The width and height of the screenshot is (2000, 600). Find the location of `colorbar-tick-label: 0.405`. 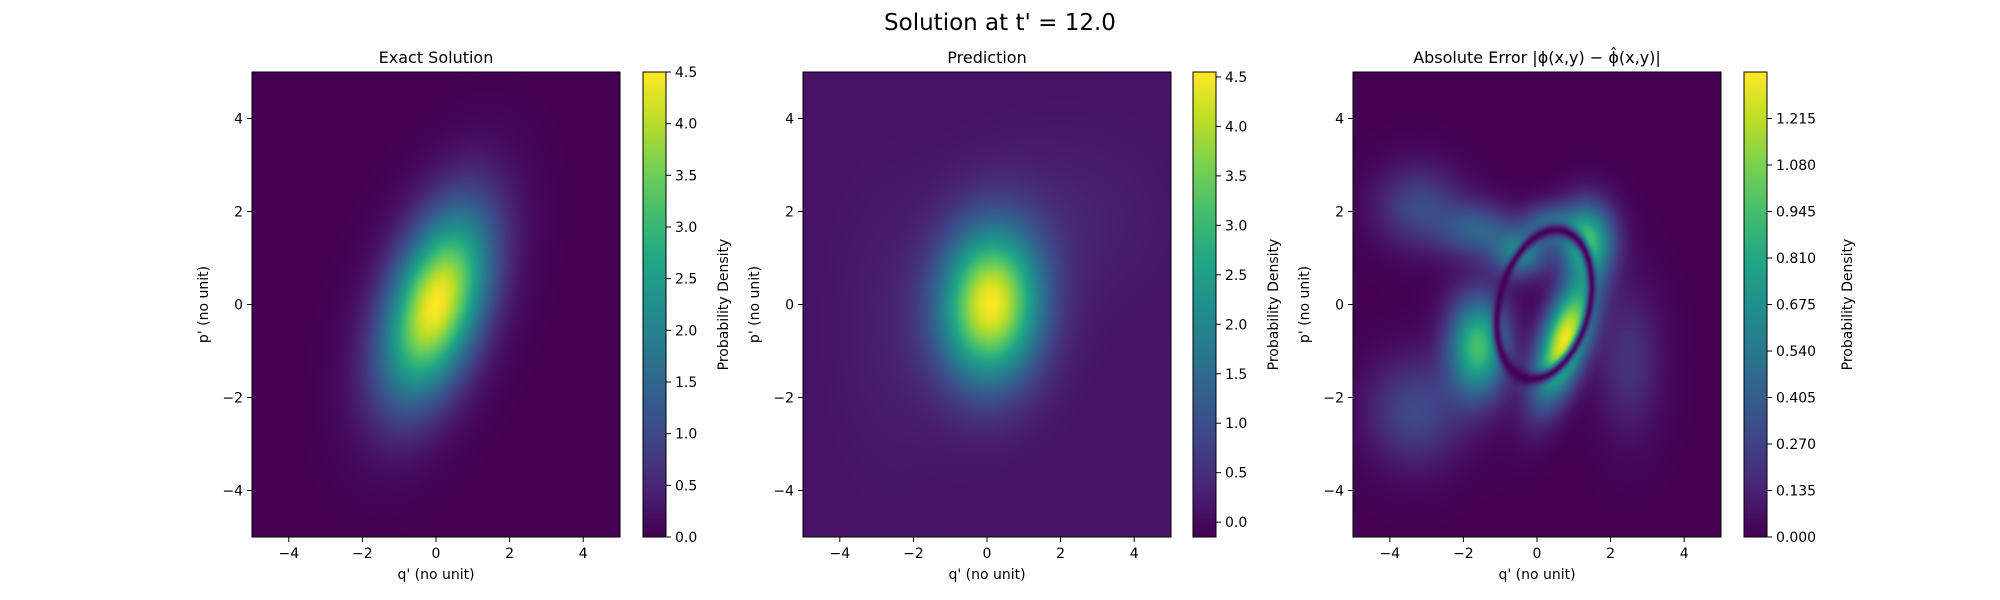

colorbar-tick-label: 0.405 is located at coordinates (1796, 399).